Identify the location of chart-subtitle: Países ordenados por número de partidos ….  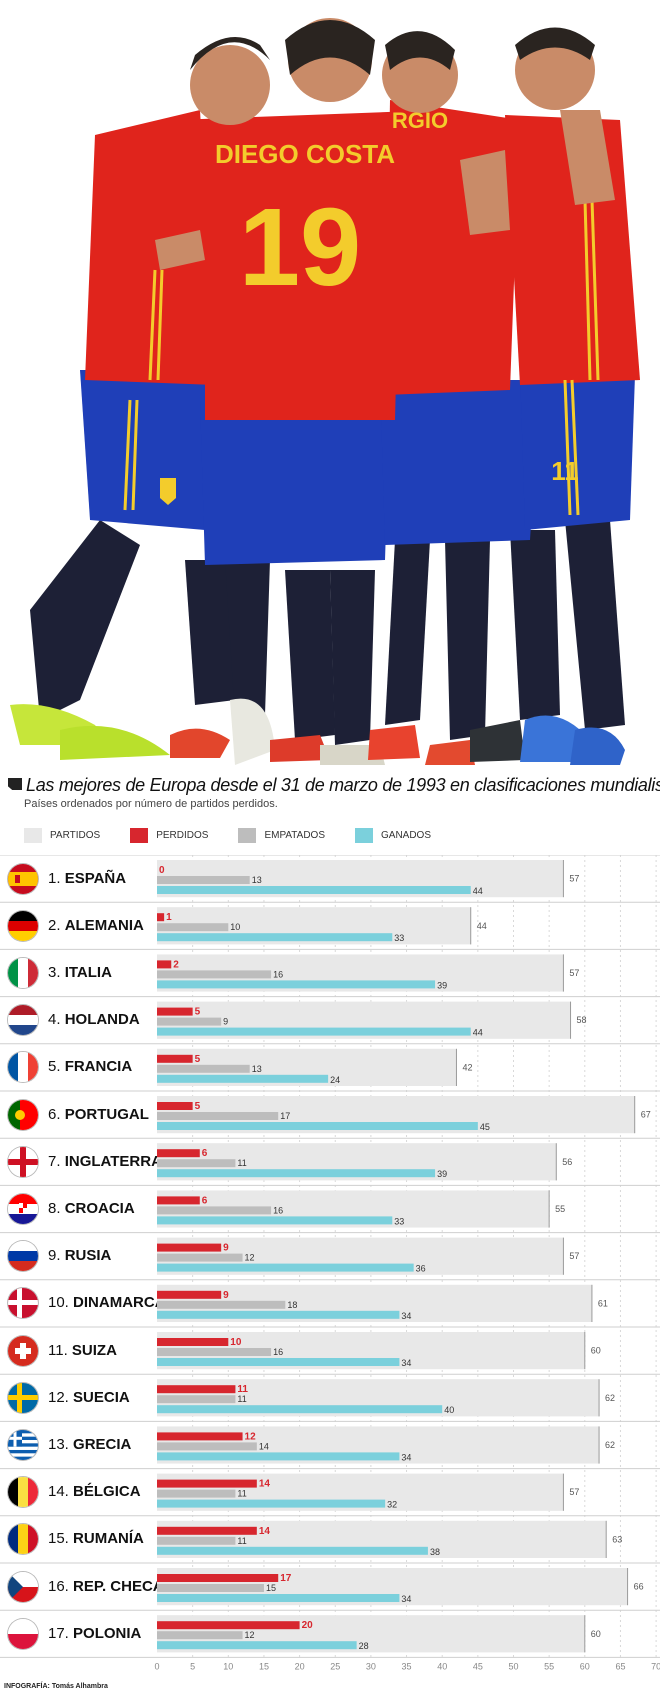
(151, 804).